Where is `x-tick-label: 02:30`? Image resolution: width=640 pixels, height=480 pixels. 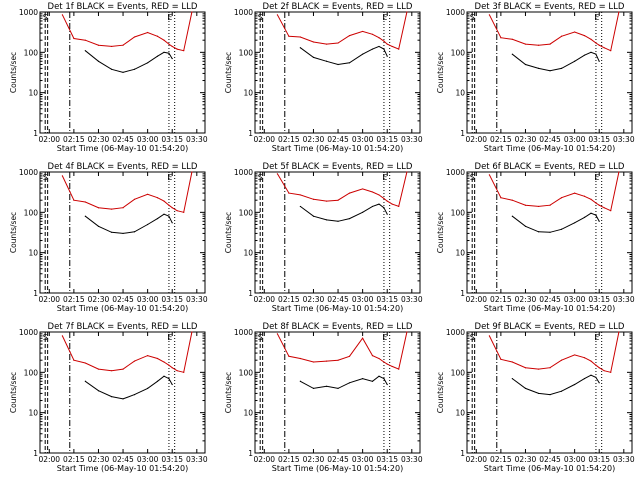 x-tick-label: 02:30 is located at coordinates (314, 459).